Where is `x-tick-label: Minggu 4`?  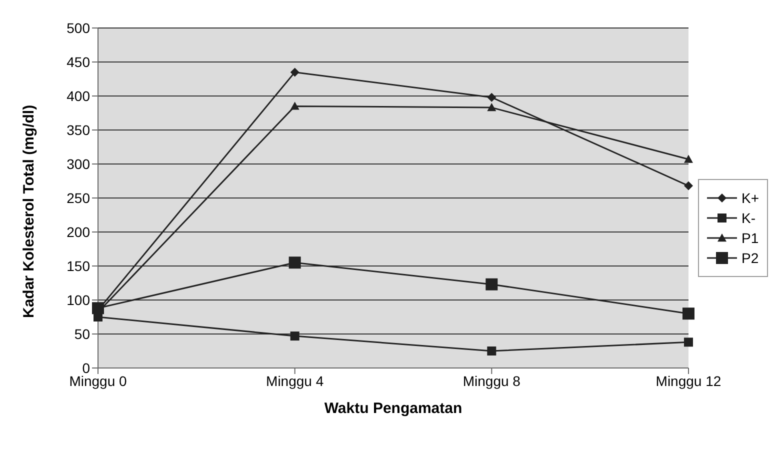
x-tick-label: Minggu 4 is located at coordinates (295, 380).